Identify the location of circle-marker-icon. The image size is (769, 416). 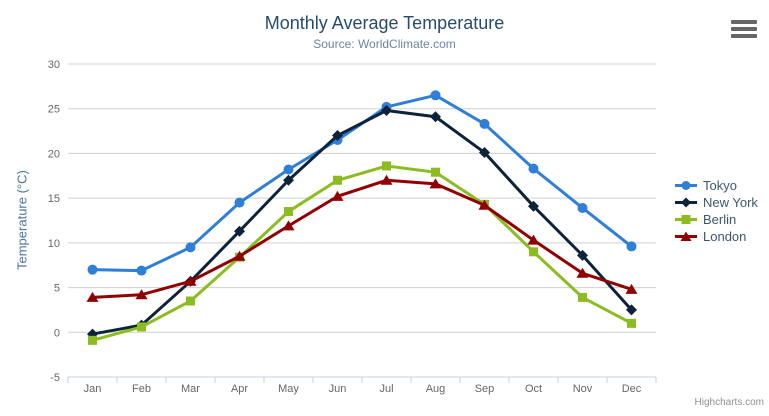
(686, 185).